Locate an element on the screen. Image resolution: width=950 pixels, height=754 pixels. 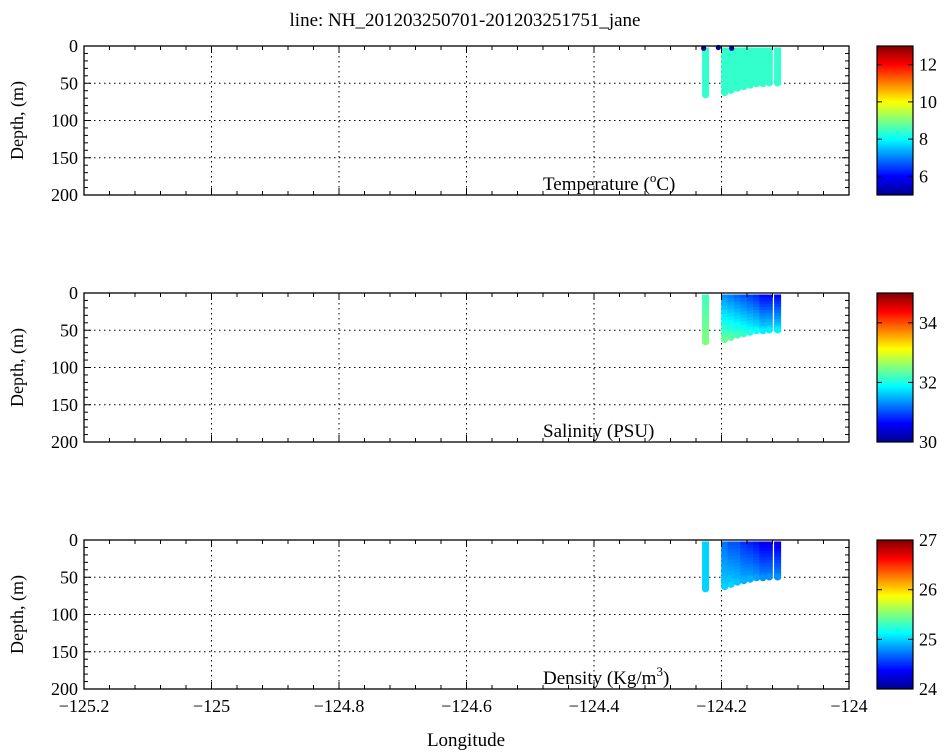
variable-label-main: Density (Kg/m is located at coordinates (600, 678).